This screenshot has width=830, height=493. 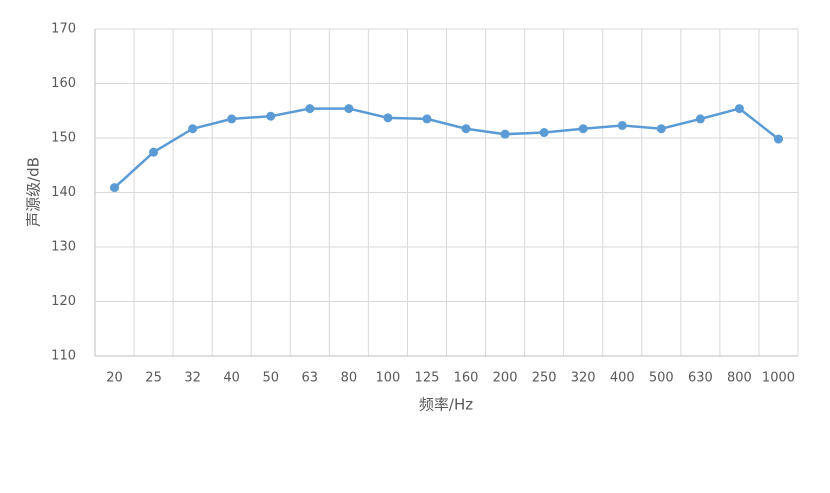 What do you see at coordinates (446, 405) in the screenshot?
I see `x-axis-title: 频率/Hz` at bounding box center [446, 405].